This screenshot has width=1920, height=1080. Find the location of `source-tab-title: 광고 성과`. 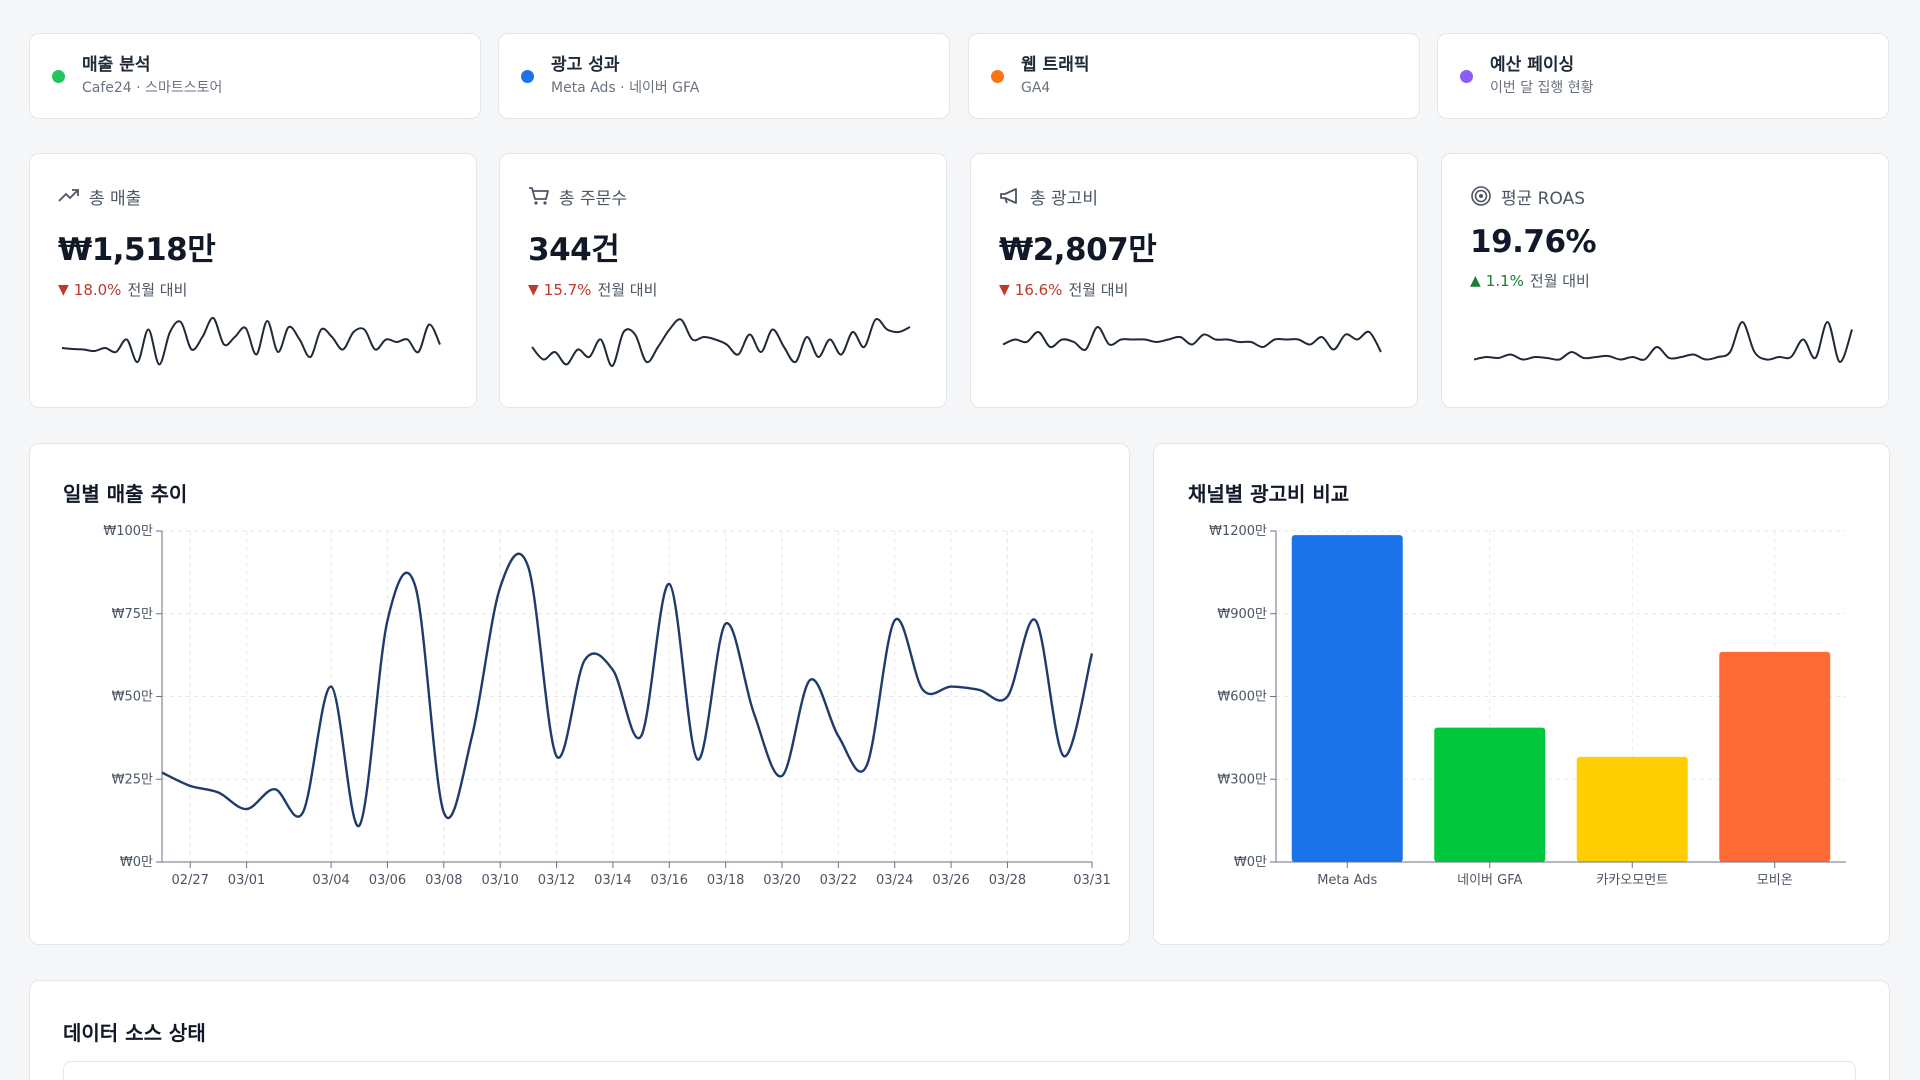

source-tab-title: 광고 성과 is located at coordinates (585, 65).